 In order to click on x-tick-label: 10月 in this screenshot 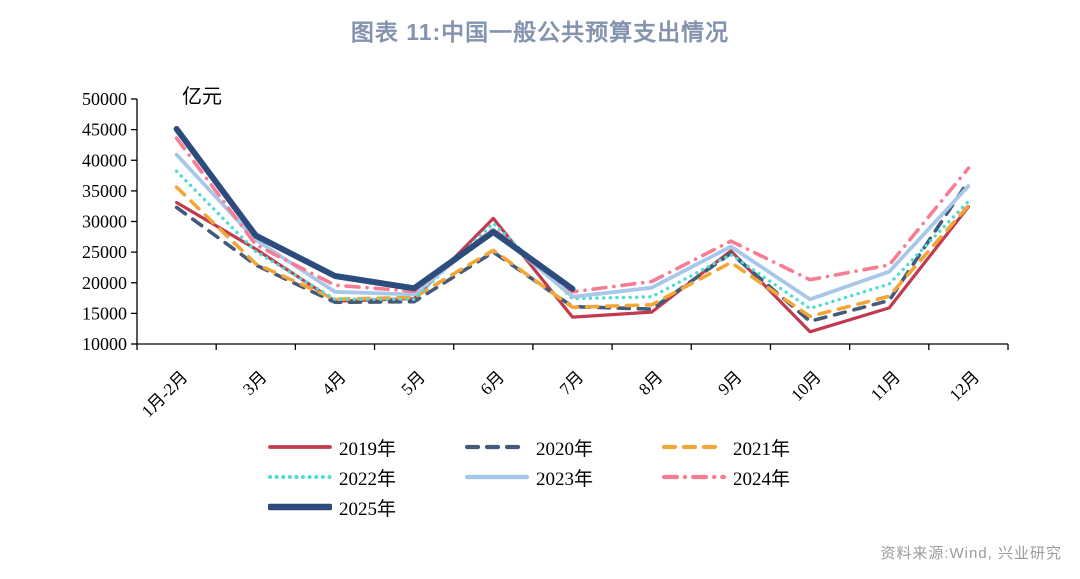, I will do `click(805, 385)`.